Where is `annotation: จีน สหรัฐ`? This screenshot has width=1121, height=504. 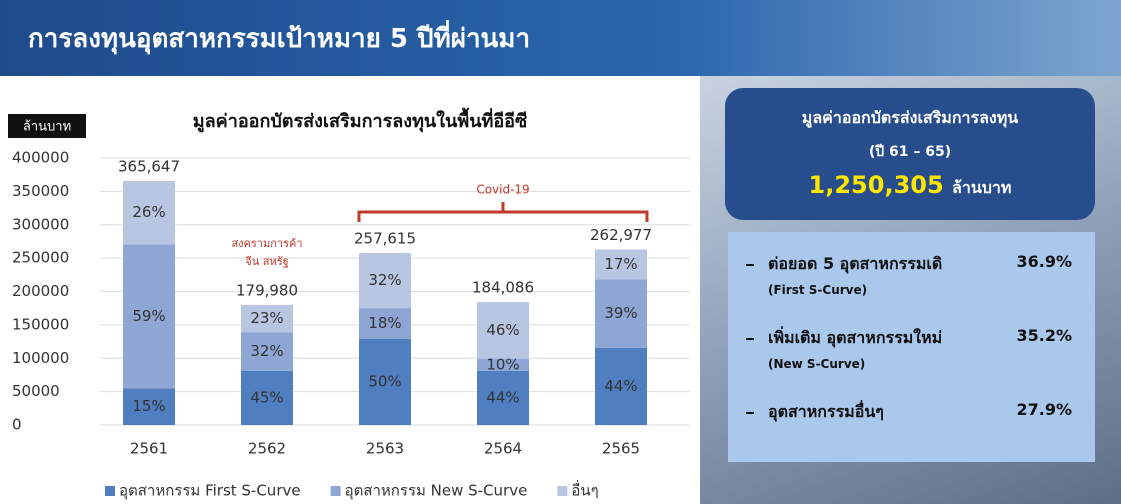
annotation: จีน สหรัฐ is located at coordinates (267, 261).